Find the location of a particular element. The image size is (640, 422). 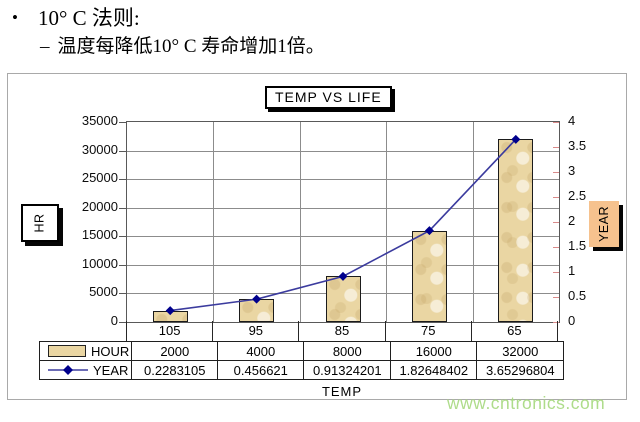

right-axis-label: 3 is located at coordinates (572, 170).